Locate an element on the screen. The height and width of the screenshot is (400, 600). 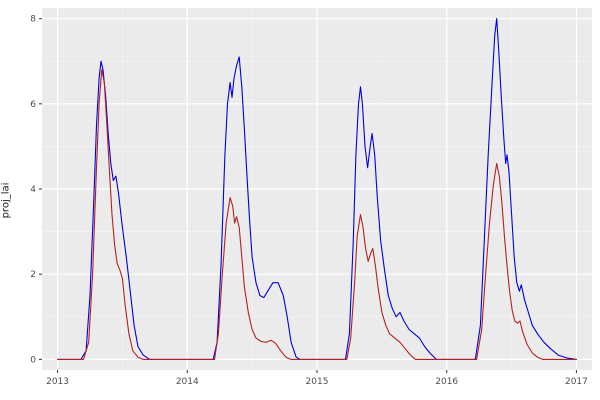
x-tick-label: 2016 is located at coordinates (446, 382).